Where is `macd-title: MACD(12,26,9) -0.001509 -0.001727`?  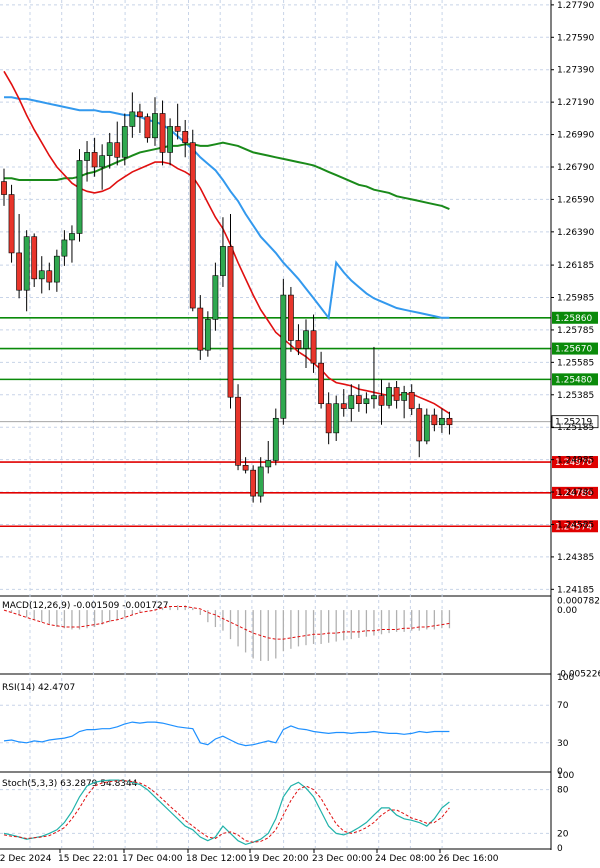 macd-title: MACD(12,26,9) -0.001509 -0.001727 is located at coordinates (85, 606).